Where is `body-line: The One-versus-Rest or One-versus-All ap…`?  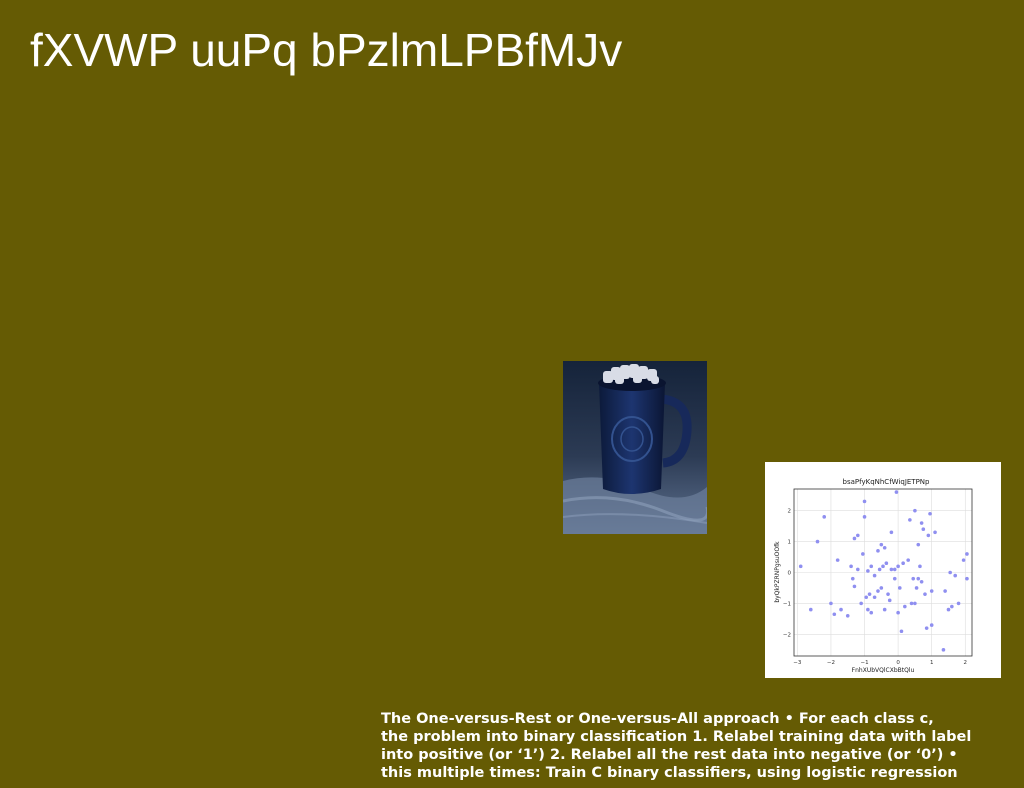 body-line: The One-versus-Rest or One-versus-All ap… is located at coordinates (657, 719).